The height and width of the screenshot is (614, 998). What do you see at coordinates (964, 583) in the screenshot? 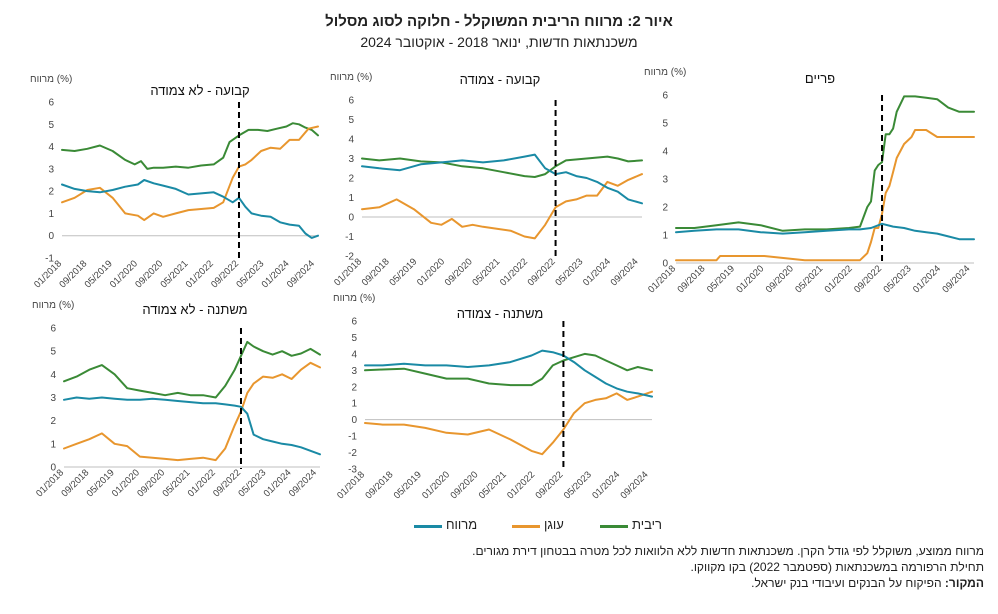
I see `source-label: המקור:` at bounding box center [964, 583].